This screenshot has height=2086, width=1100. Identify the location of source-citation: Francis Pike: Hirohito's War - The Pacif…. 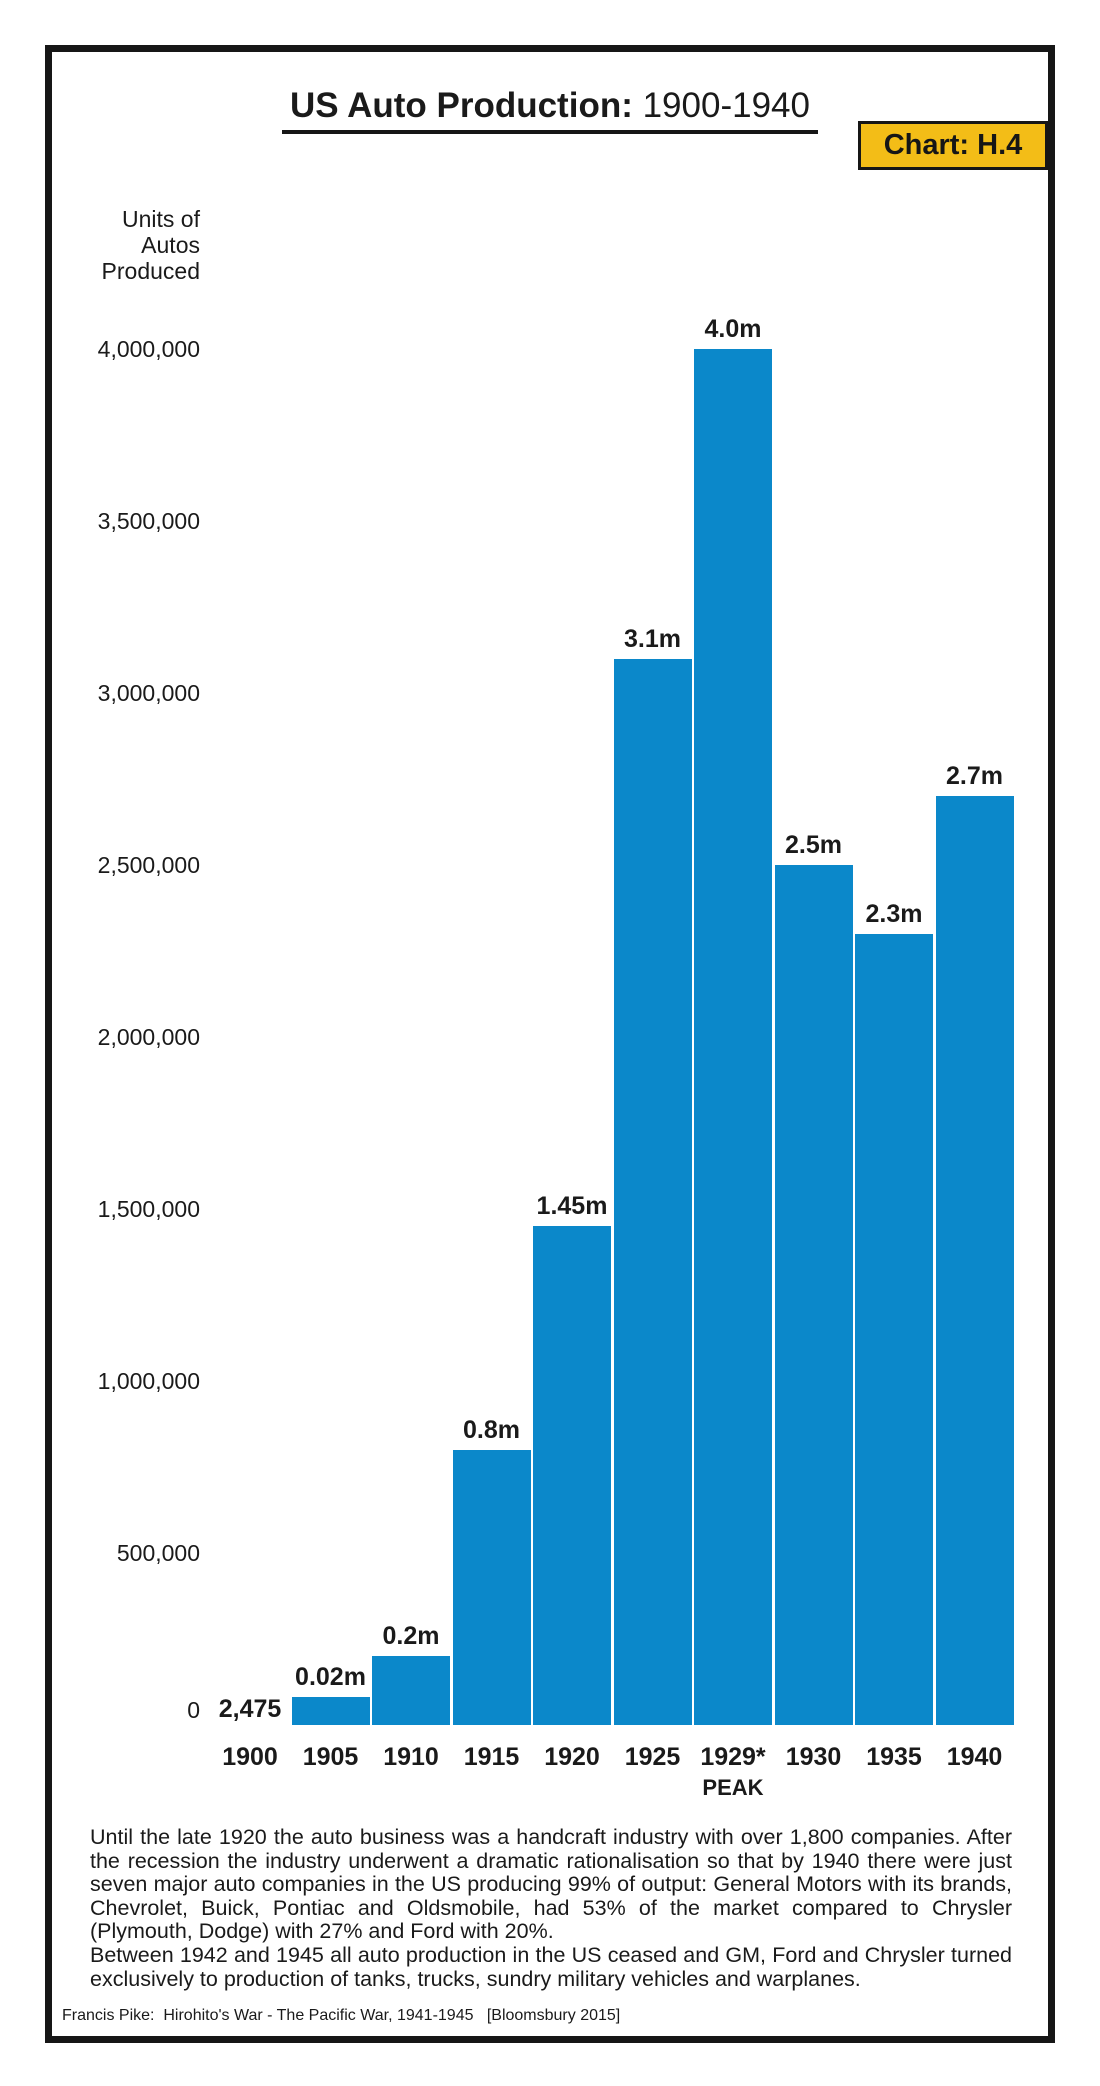
(341, 2015).